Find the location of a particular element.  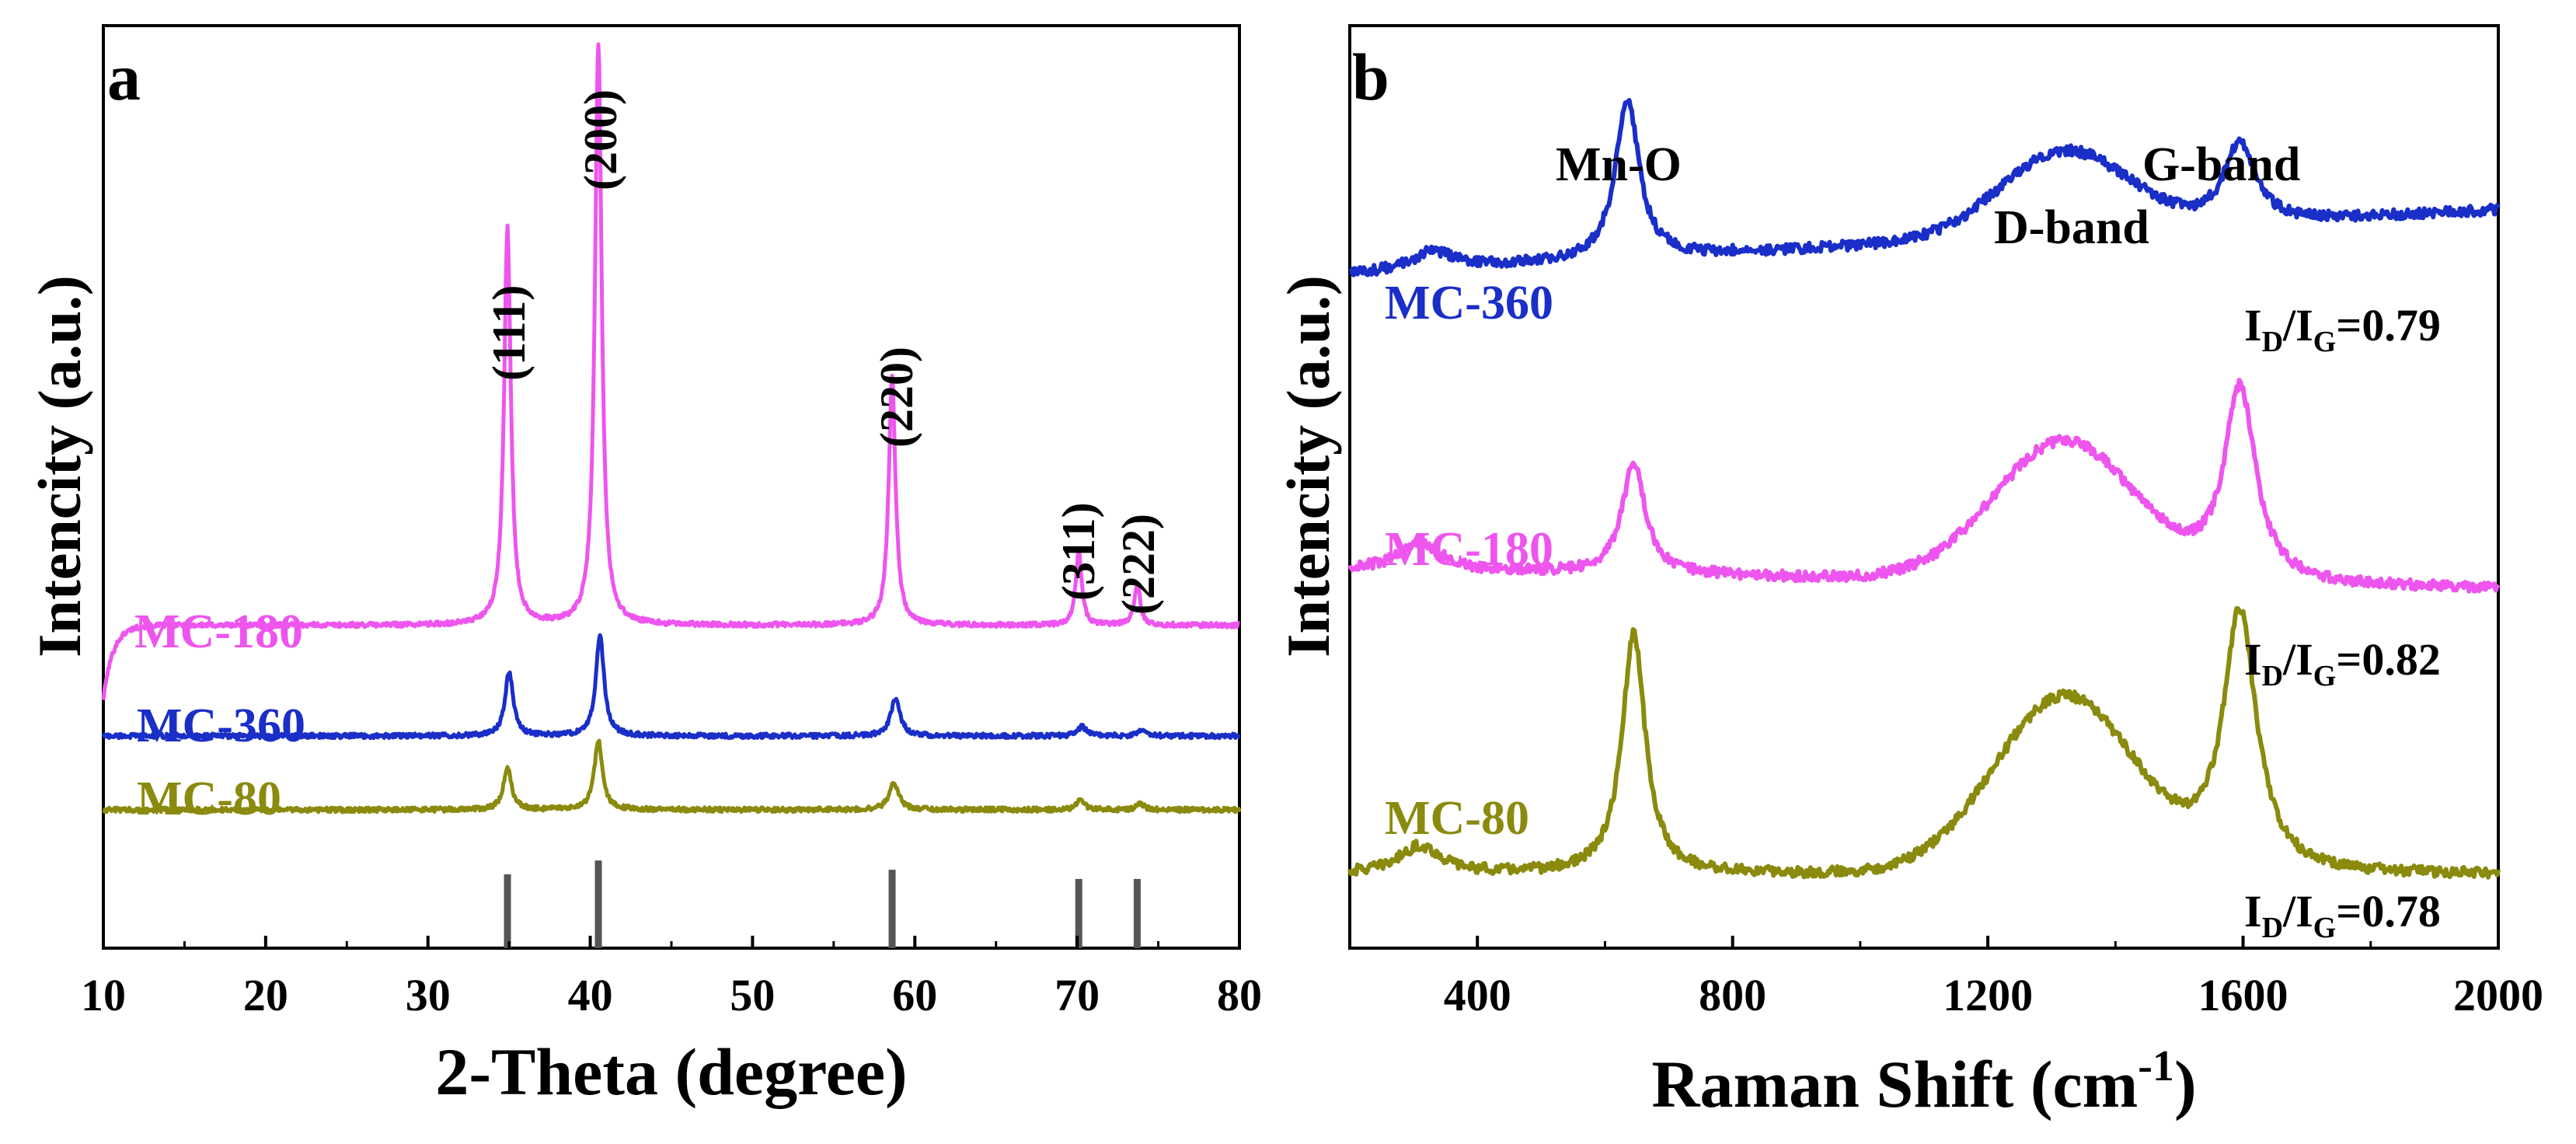

x-title-main: Raman Shift (cm is located at coordinates (1894, 1084).